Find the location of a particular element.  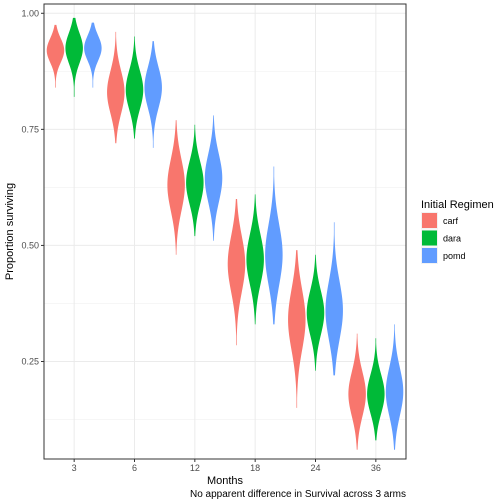

x-tick-label: 6 is located at coordinates (134, 468).